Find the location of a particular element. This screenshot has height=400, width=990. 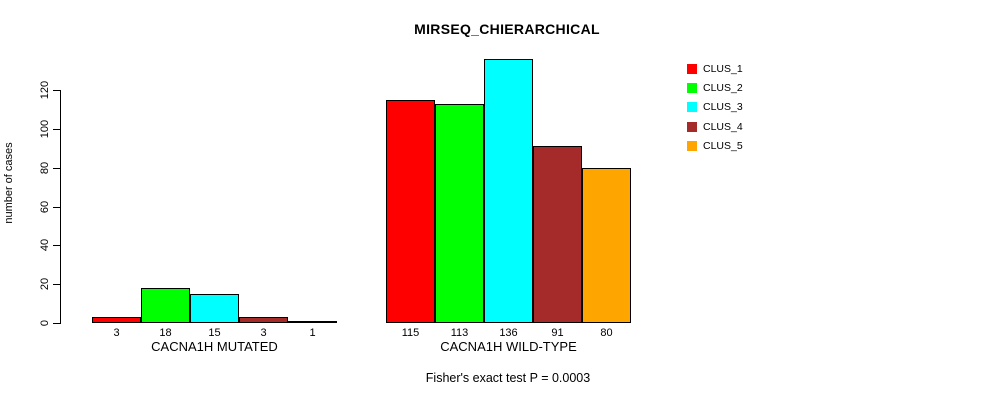

legend-item-clus_2: CLUS_2 is located at coordinates (715, 87).